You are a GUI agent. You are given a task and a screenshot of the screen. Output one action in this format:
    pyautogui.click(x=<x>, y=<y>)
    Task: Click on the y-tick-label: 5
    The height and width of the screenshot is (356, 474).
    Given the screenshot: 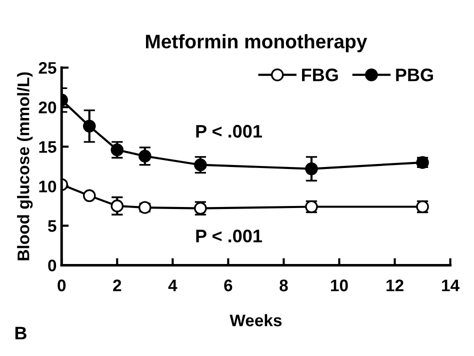 What is the action you would take?
    pyautogui.click(x=52, y=226)
    